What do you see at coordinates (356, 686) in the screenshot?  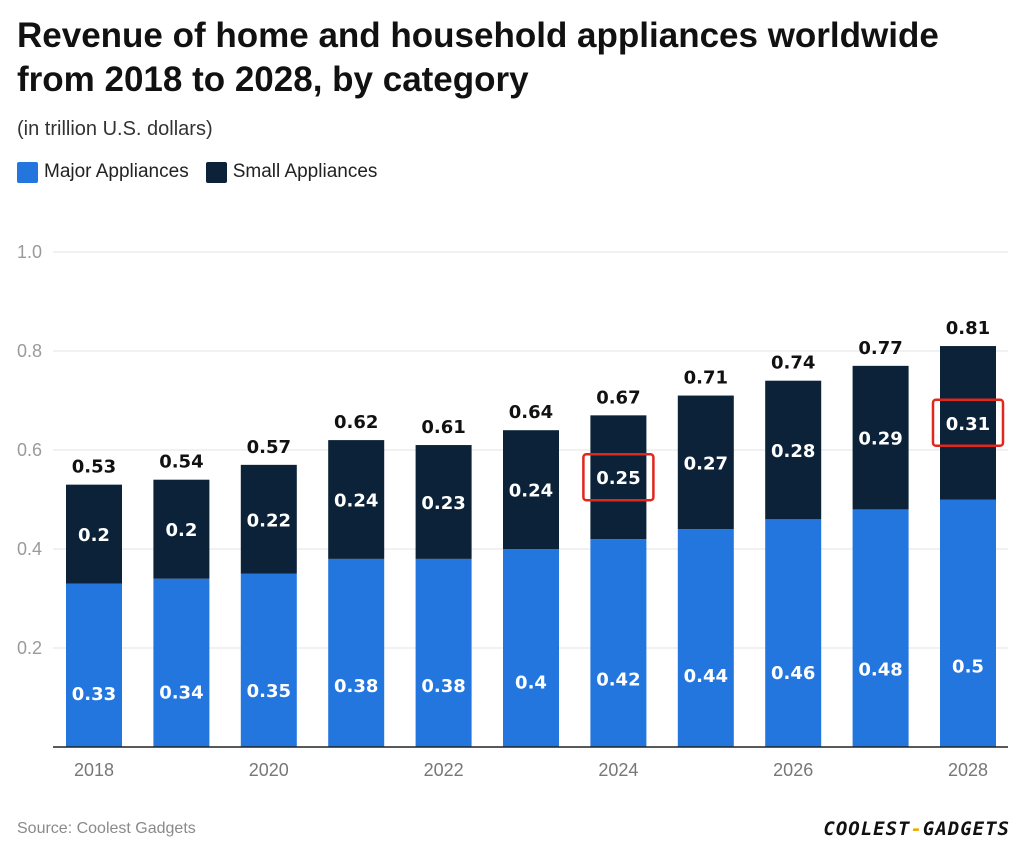 I see `data-label-major-2021: 0.38` at bounding box center [356, 686].